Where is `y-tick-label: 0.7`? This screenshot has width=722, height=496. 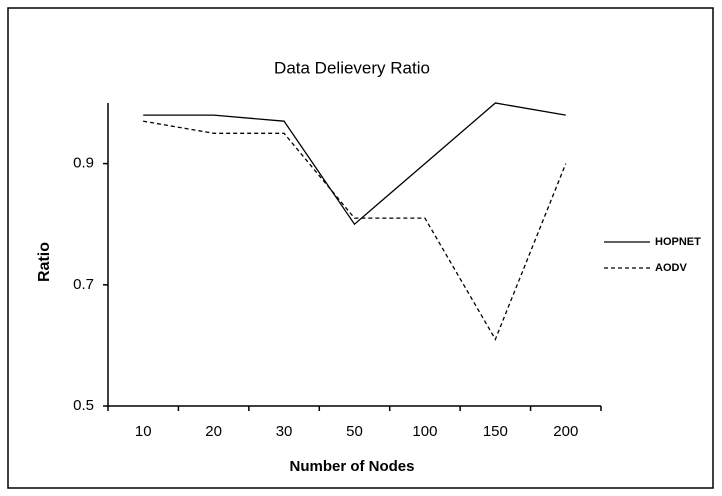 y-tick-label: 0.7 is located at coordinates (83, 284).